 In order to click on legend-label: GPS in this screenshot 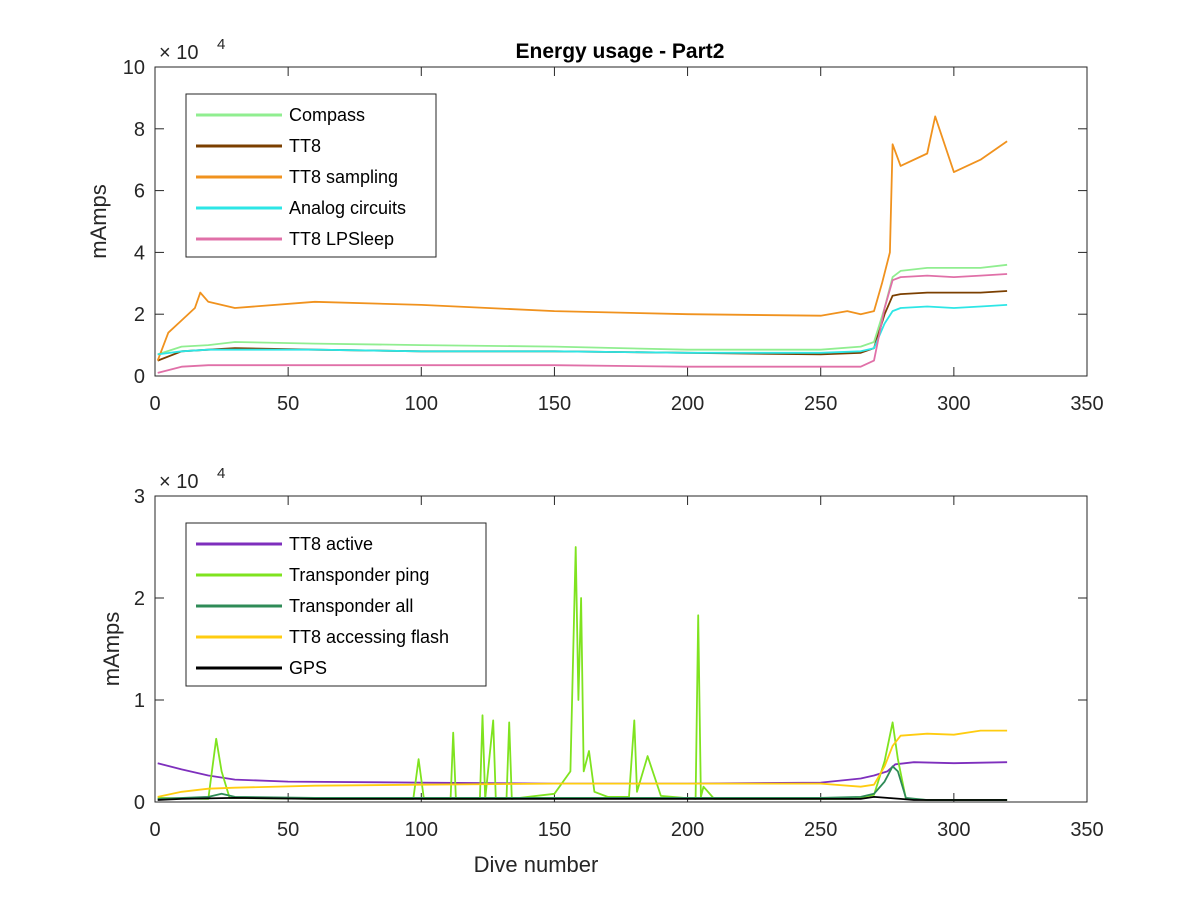, I will do `click(308, 668)`.